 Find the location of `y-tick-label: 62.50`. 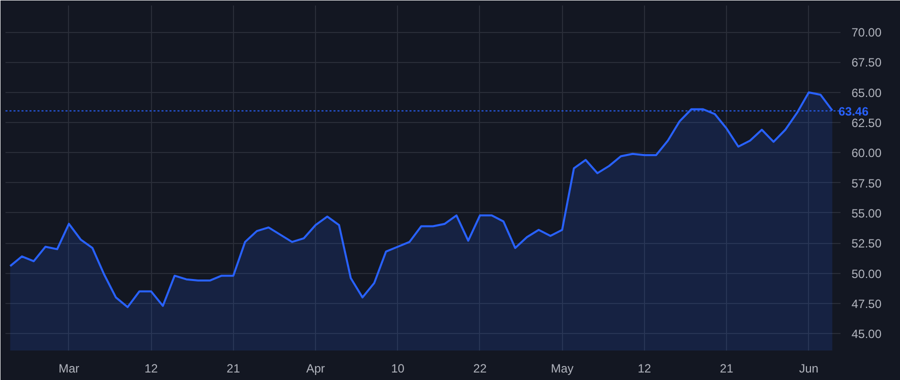

y-tick-label: 62.50 is located at coordinates (867, 123).